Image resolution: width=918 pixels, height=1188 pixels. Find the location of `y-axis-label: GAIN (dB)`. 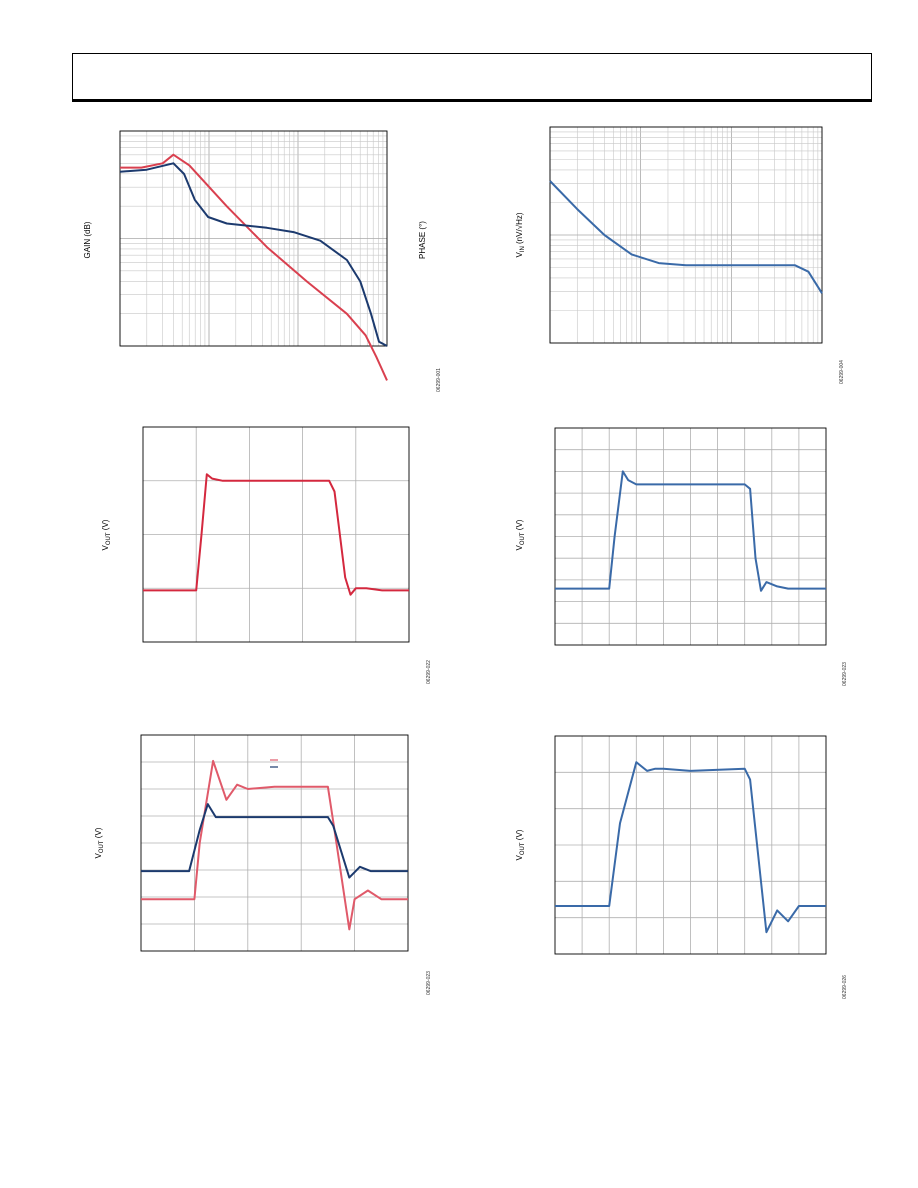

y-axis-label: GAIN (dB) is located at coordinates (87, 239).